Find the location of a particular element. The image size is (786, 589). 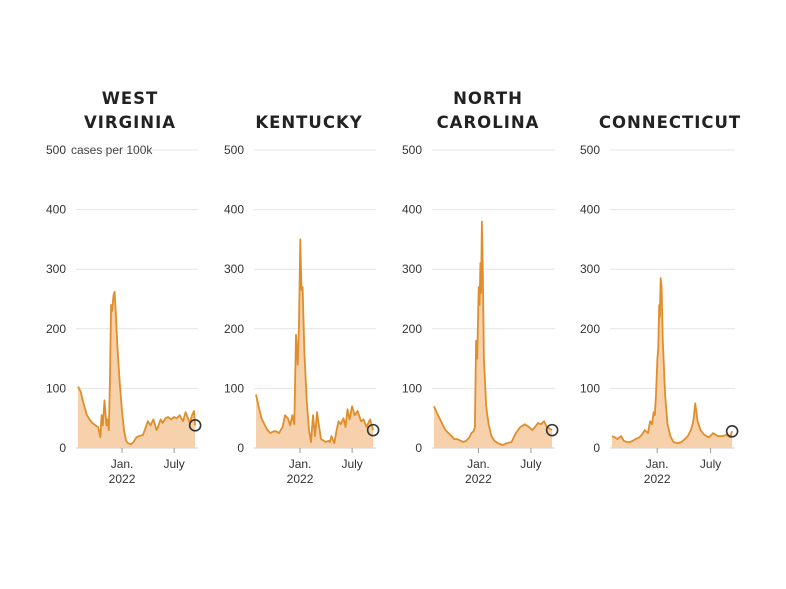

y-unit-label: cases per 100k is located at coordinates (112, 150).